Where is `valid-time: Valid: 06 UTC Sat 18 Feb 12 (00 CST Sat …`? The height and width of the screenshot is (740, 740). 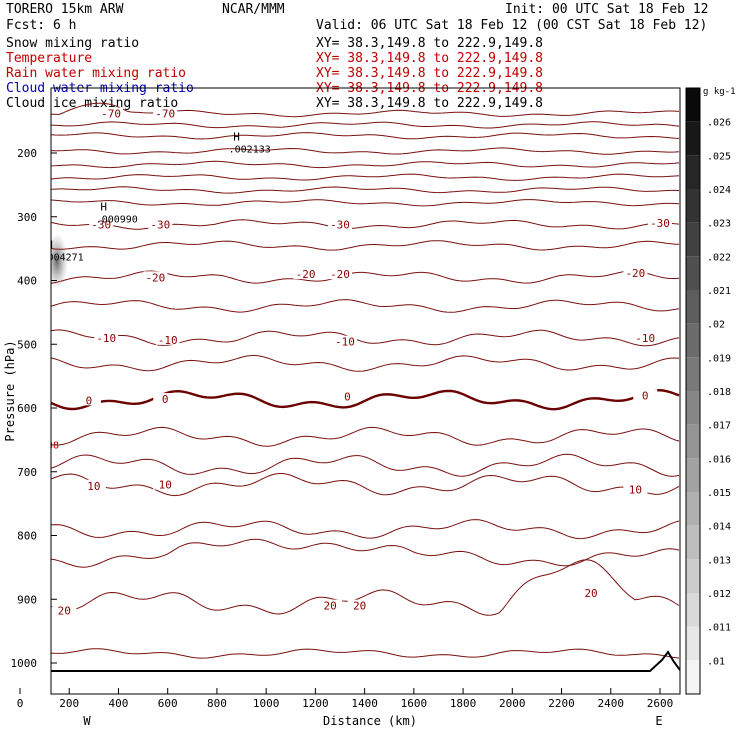 valid-time: Valid: 06 UTC Sat 18 Feb 12 (00 CST Sat … is located at coordinates (511, 25).